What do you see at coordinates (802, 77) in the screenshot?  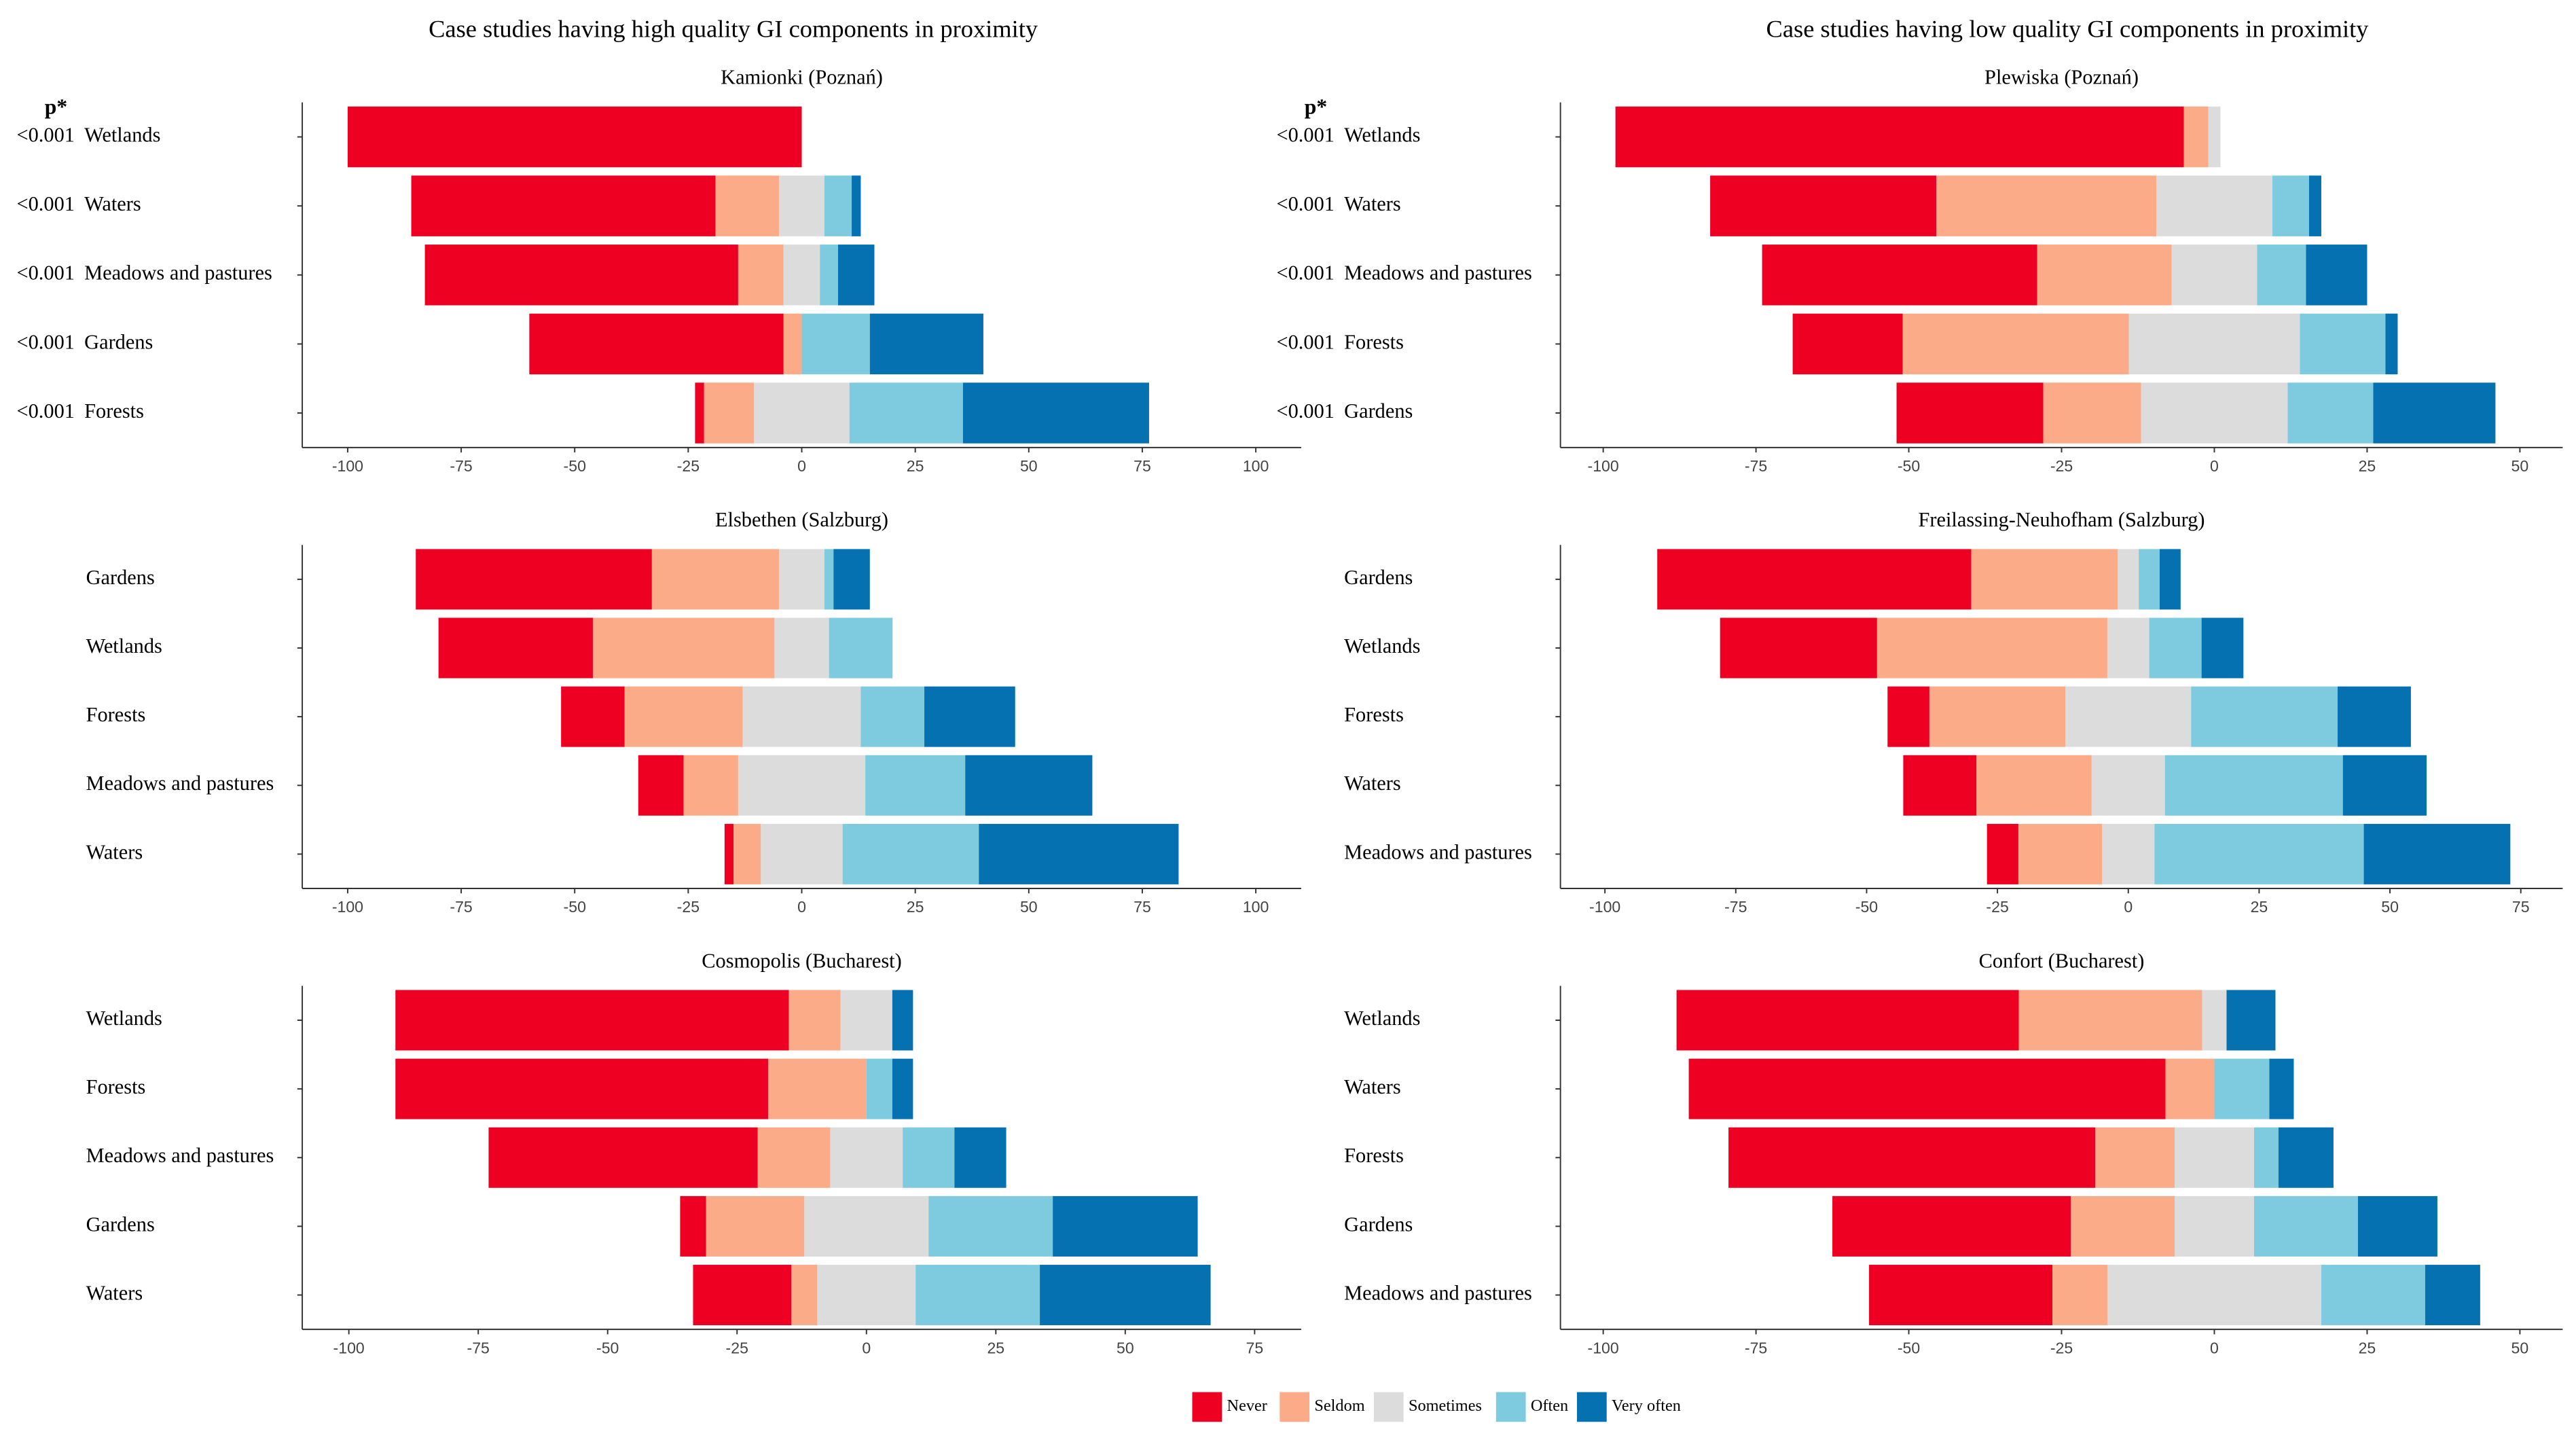 I see `panel-title: Kamionki (Poznań)` at bounding box center [802, 77].